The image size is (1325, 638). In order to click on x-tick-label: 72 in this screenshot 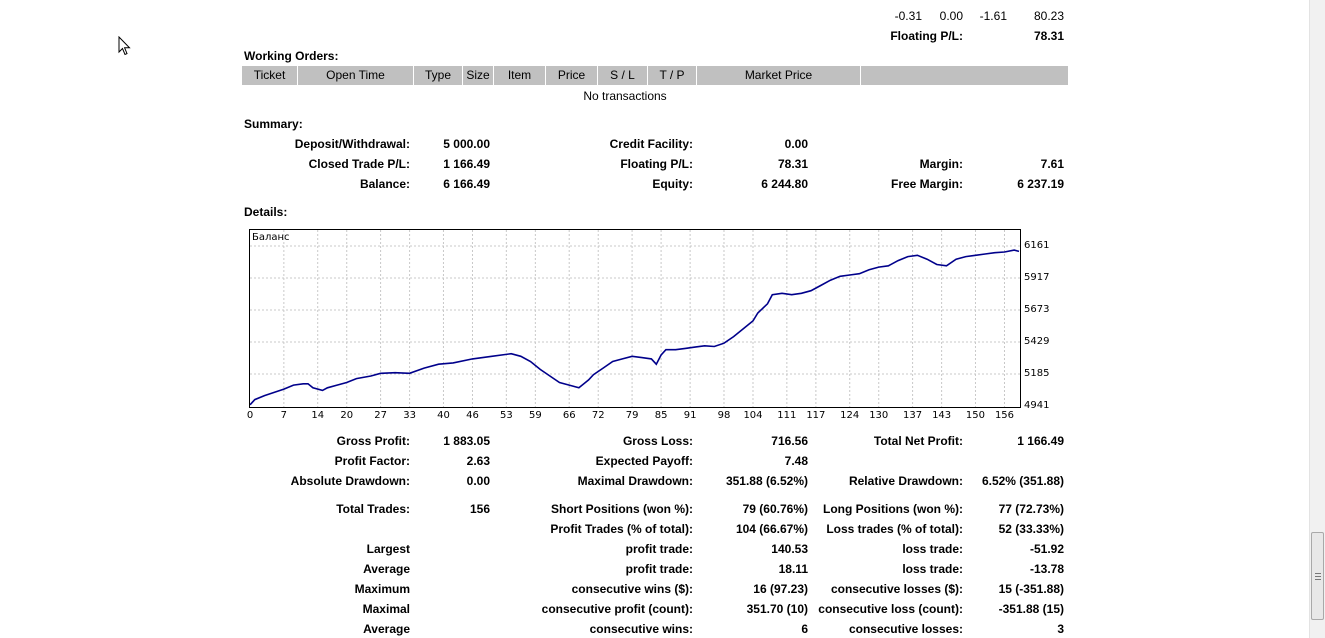, I will do `click(598, 415)`.